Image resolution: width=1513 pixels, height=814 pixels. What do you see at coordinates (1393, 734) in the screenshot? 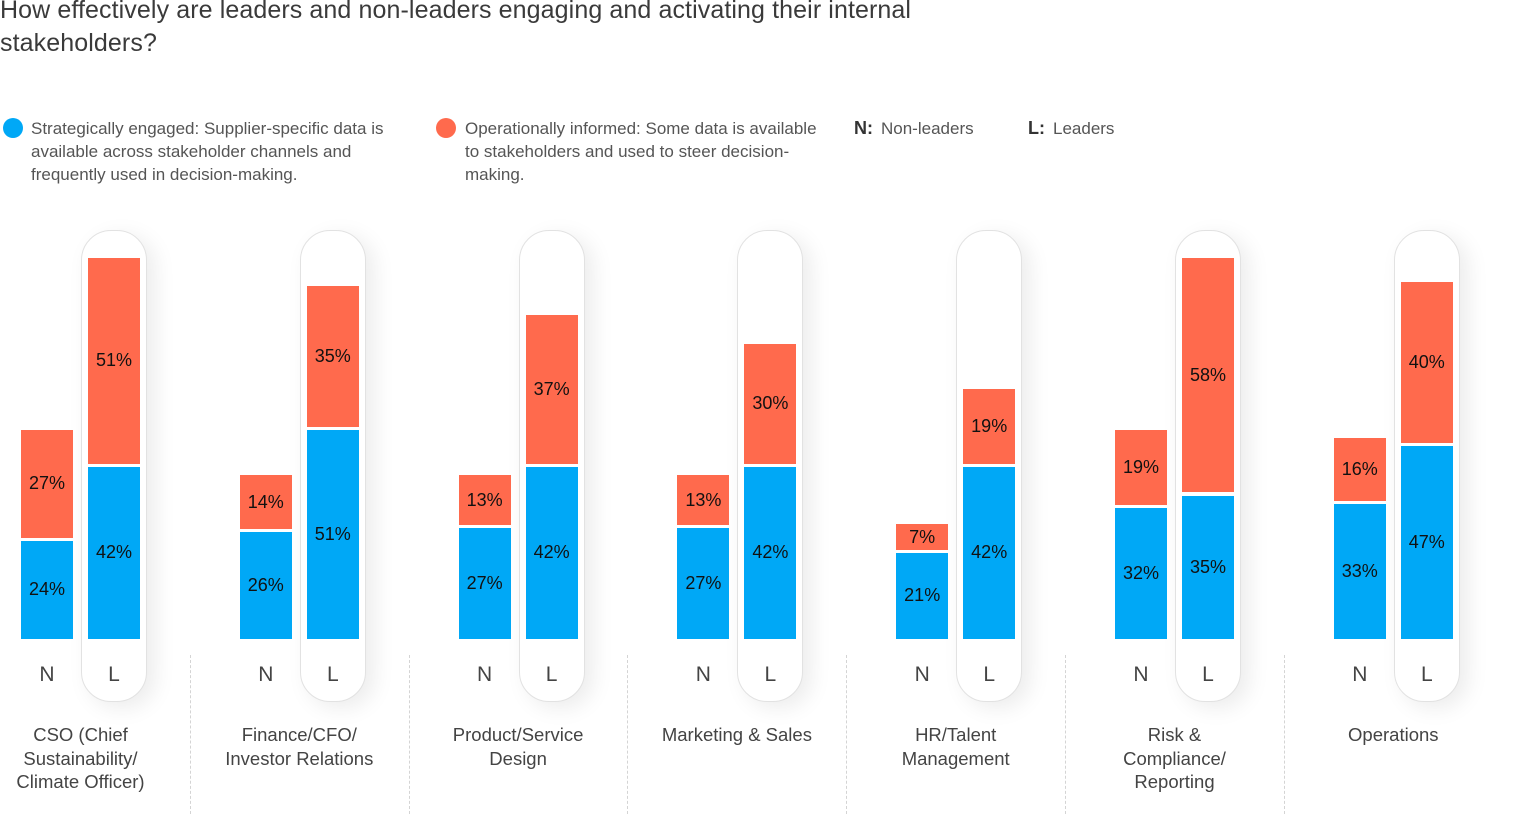
I see `category-label: Operations` at bounding box center [1393, 734].